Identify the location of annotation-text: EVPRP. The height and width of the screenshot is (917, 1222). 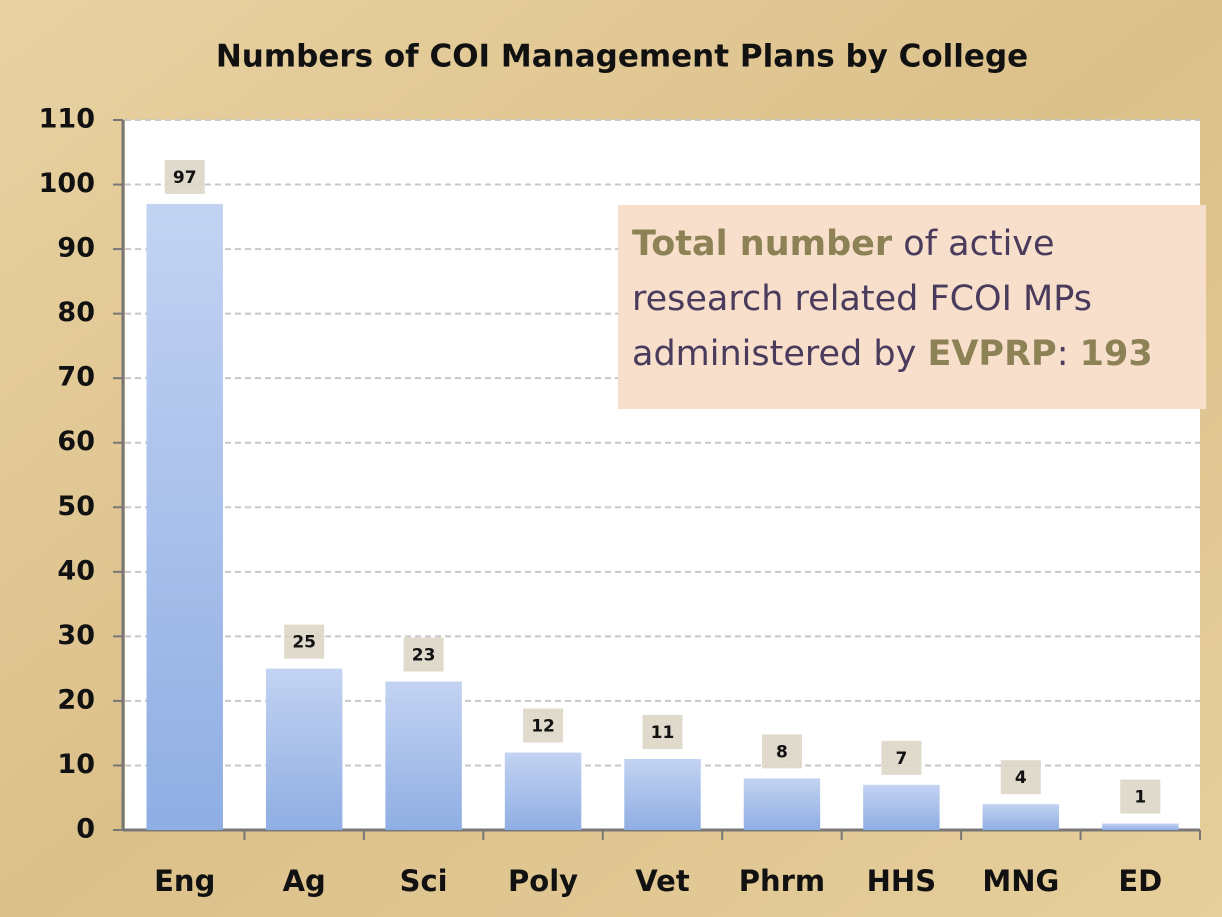
(992, 354).